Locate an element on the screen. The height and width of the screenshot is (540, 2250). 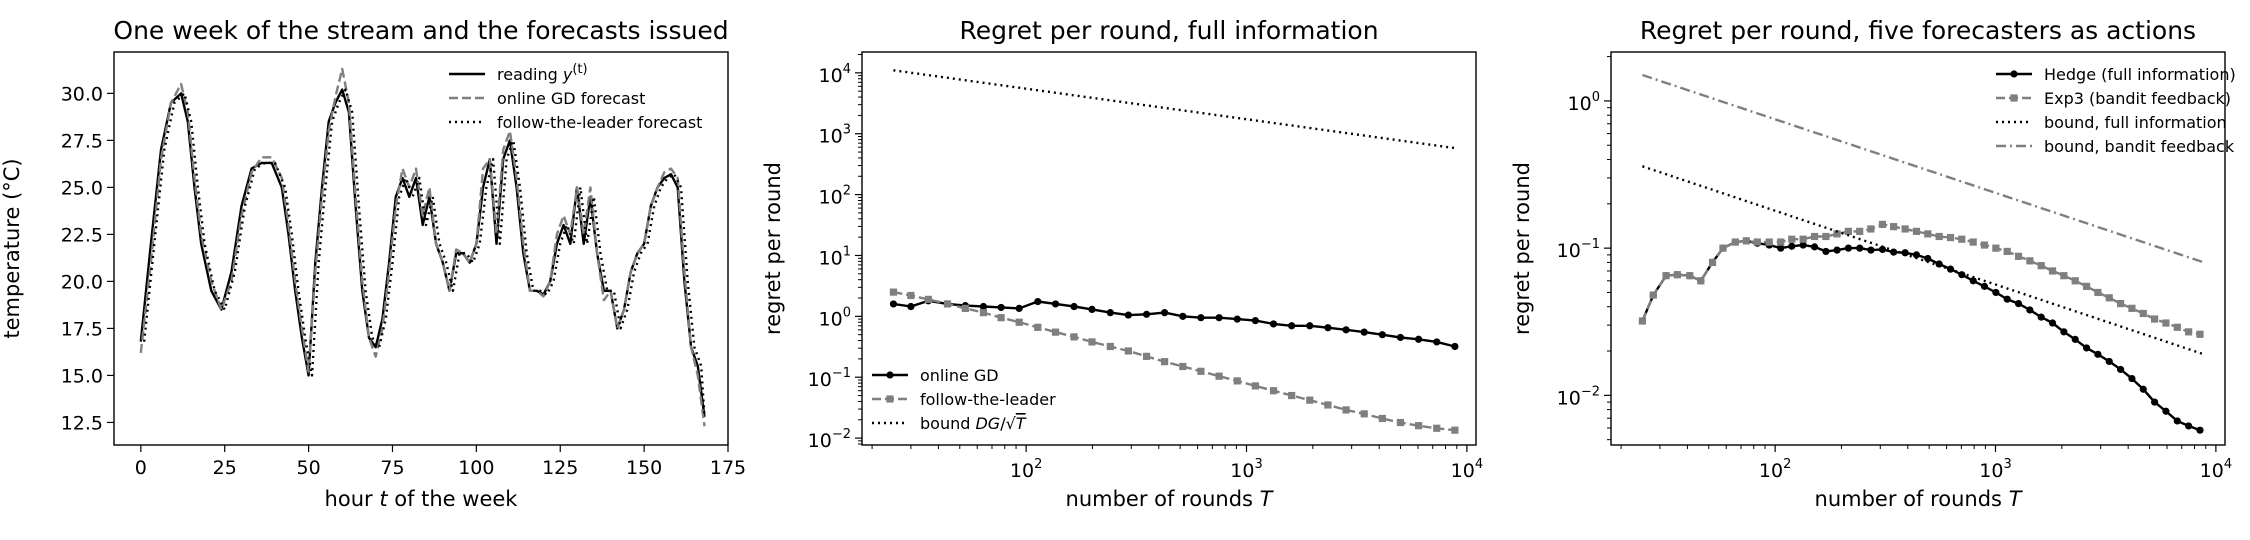
y-tick-label: 15.0 is located at coordinates (82, 376).